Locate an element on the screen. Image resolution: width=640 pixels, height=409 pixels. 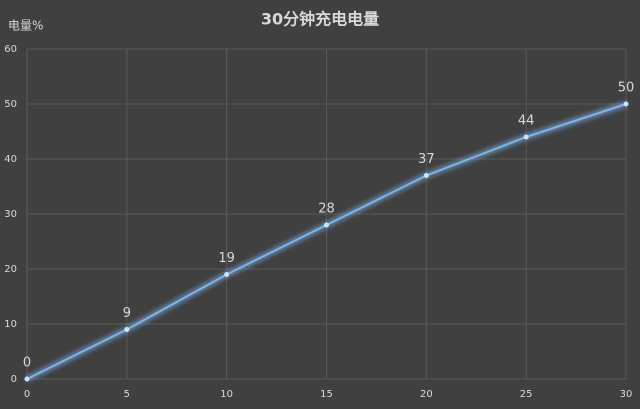
y-tick-label: 0 is located at coordinates (14, 379).